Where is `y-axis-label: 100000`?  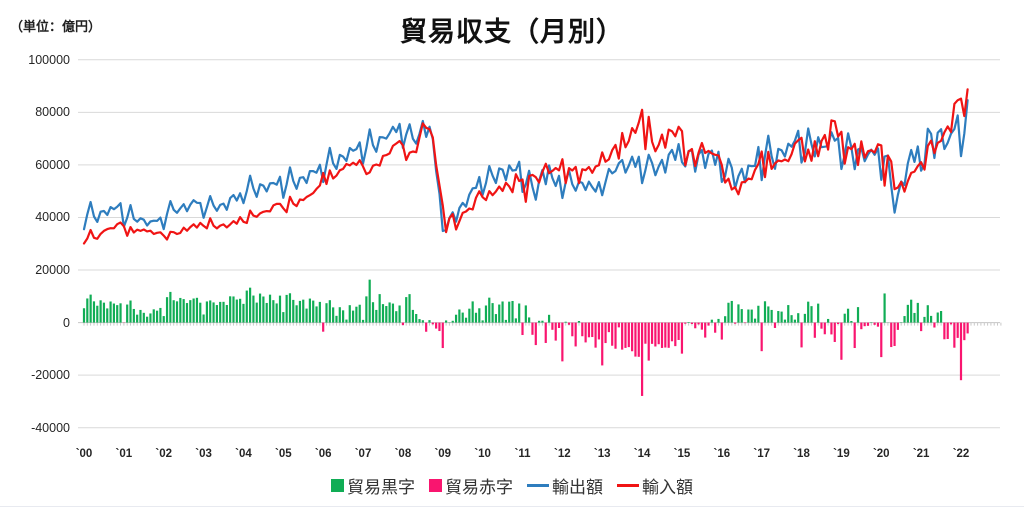
y-axis-label: 100000 is located at coordinates (49, 59).